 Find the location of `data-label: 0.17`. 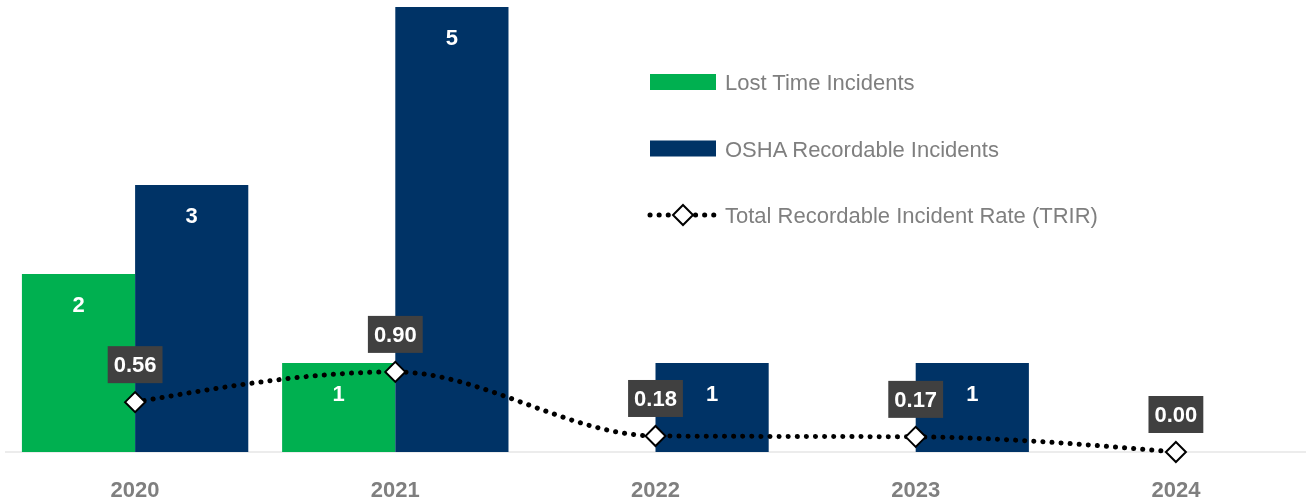

data-label: 0.17 is located at coordinates (916, 399).